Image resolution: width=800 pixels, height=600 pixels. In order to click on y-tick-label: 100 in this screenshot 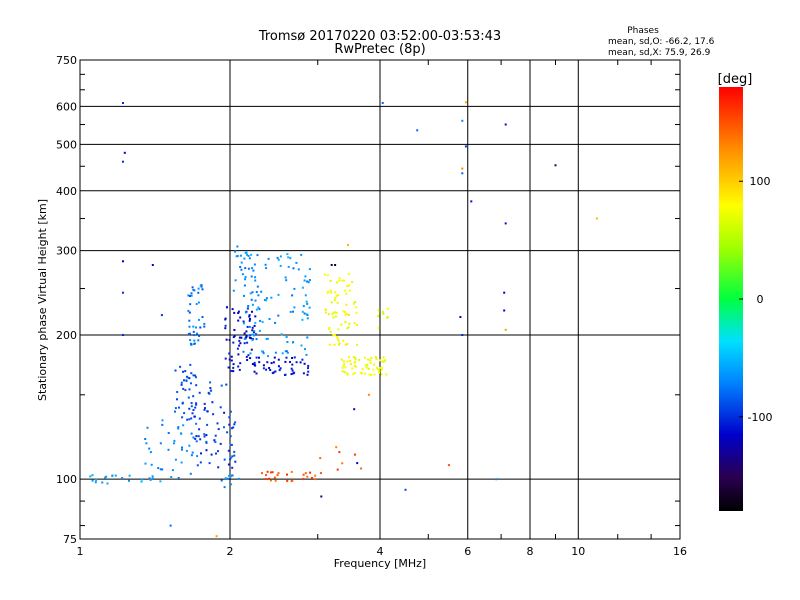, I will do `click(66, 479)`.